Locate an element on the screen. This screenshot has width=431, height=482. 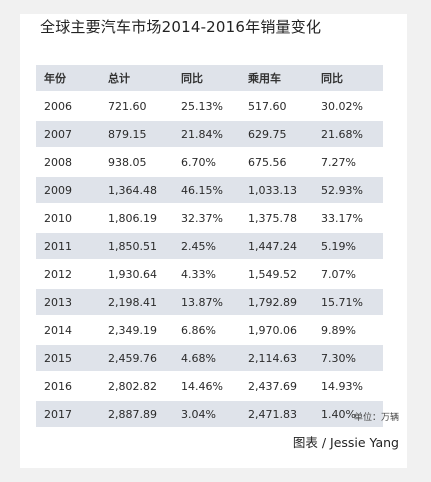
cell-passenger-yoy: 14.93% is located at coordinates (348, 387).